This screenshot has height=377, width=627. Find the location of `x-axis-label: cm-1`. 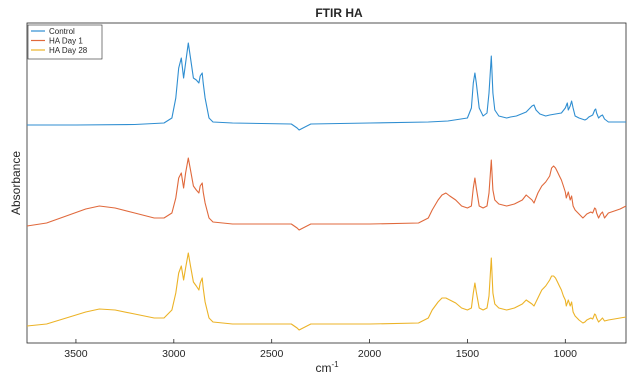

x-axis-label: cm-1 is located at coordinates (327, 367).